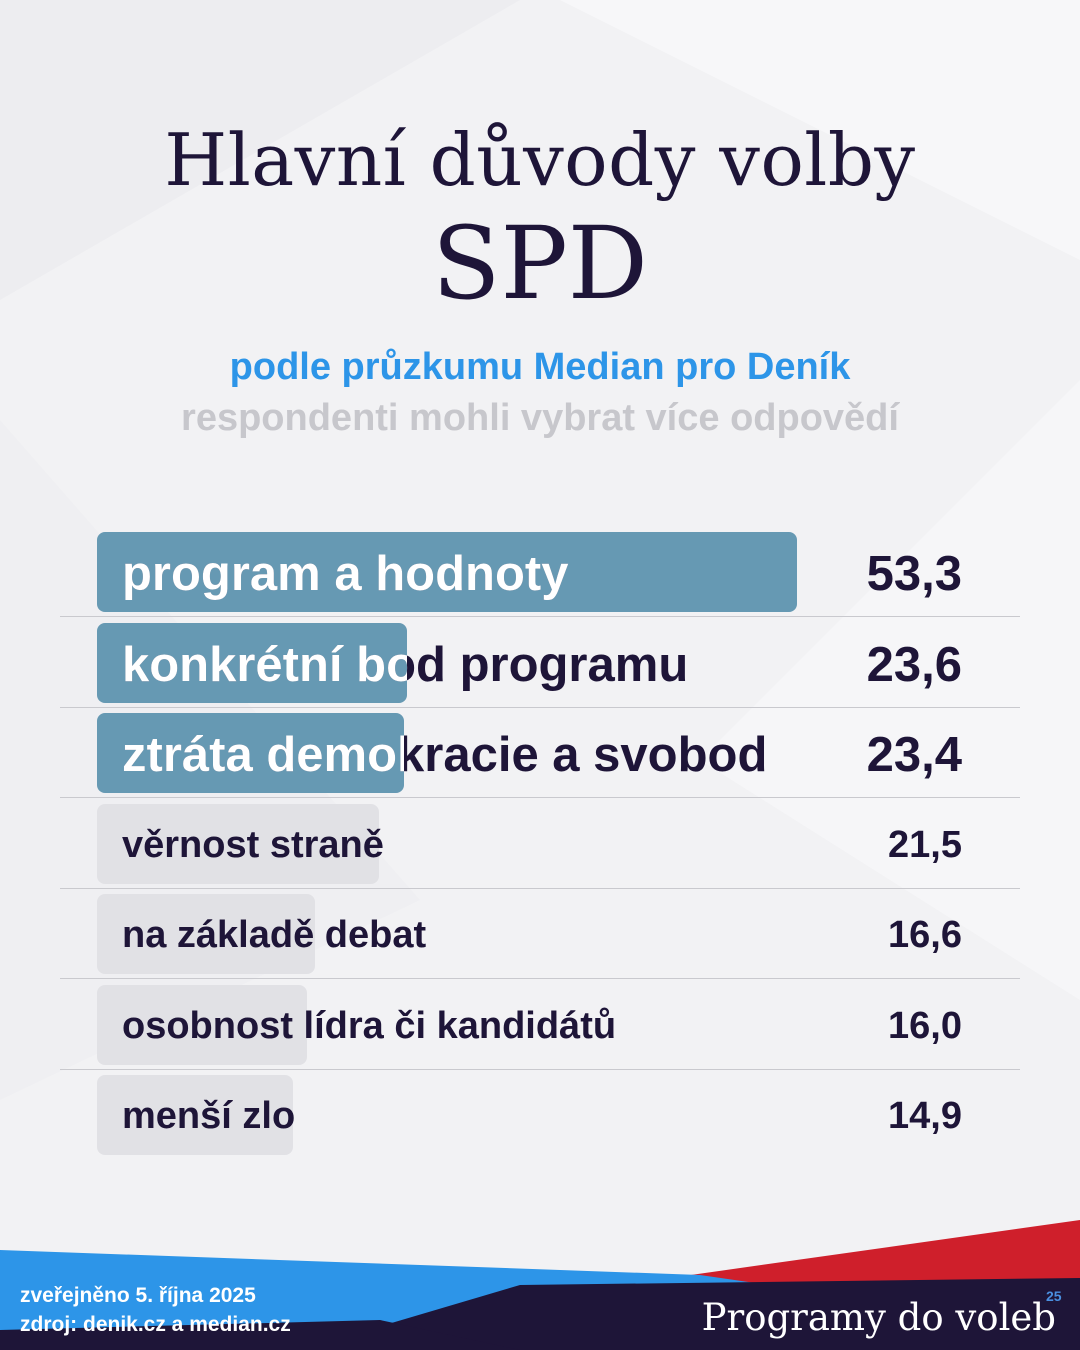 The width and height of the screenshot is (1080, 1350). What do you see at coordinates (878, 1317) in the screenshot?
I see `brand-logo: Programy do voleb` at bounding box center [878, 1317].